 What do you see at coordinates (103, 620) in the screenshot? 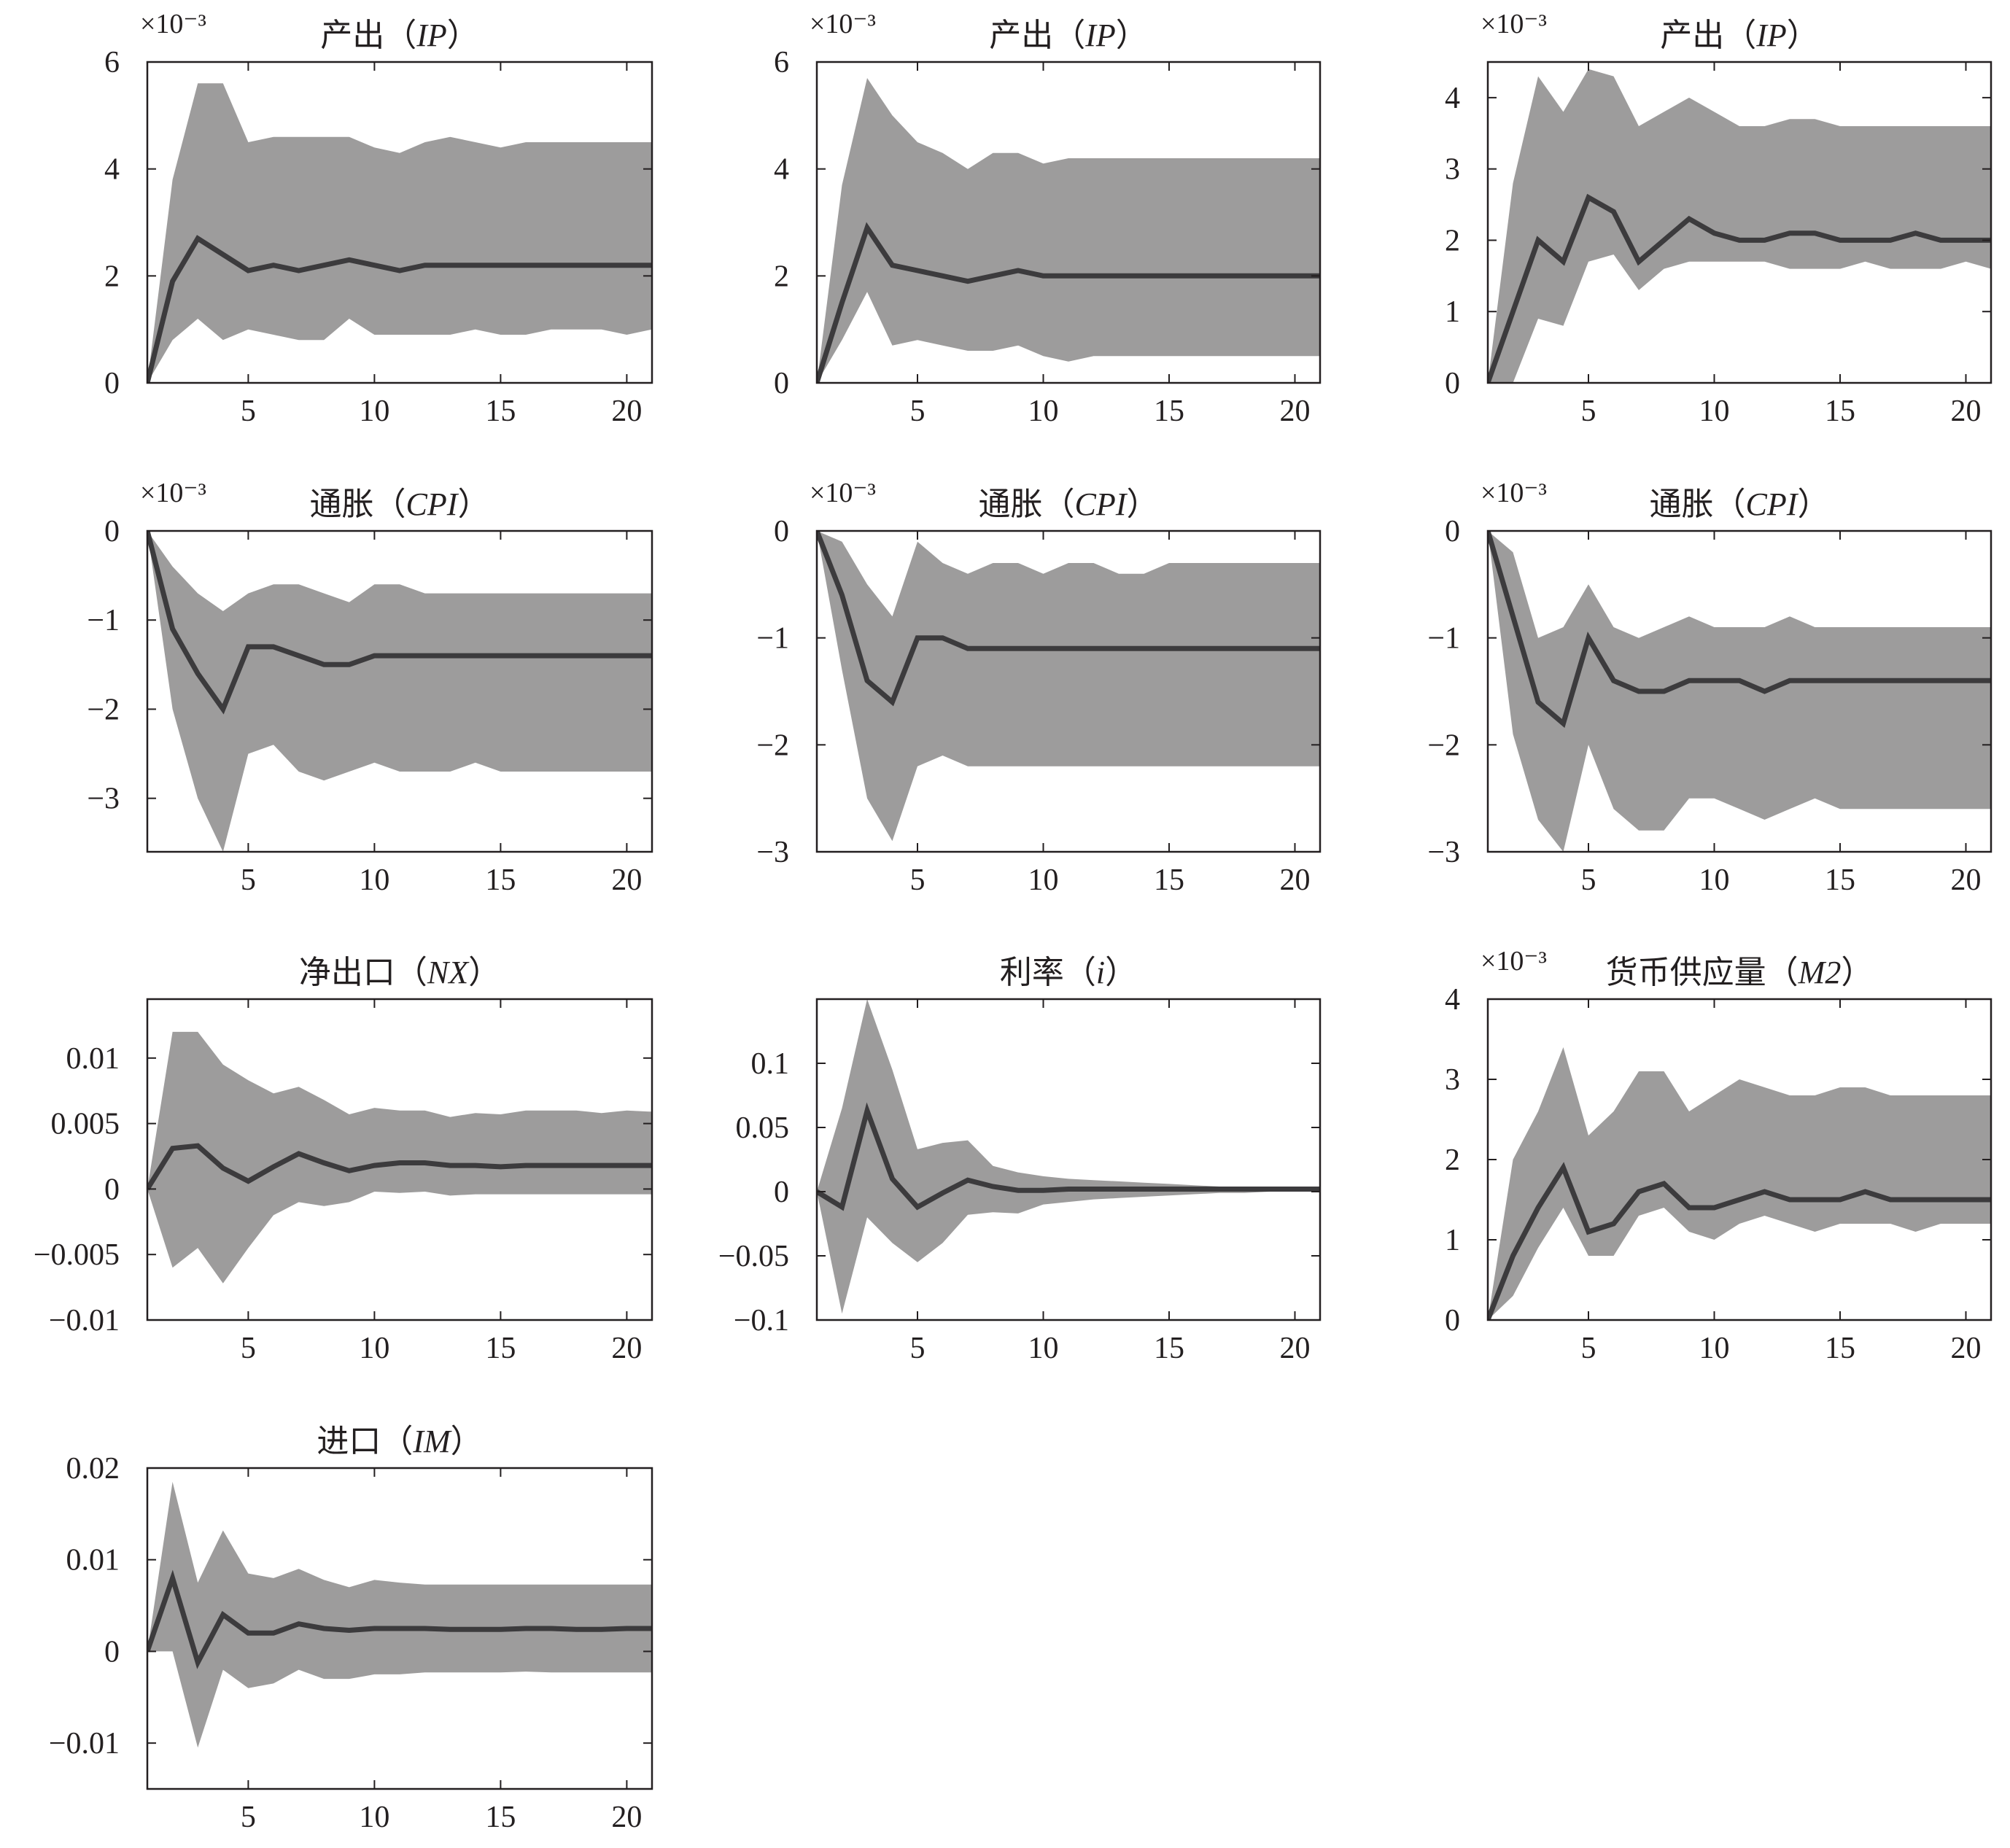
I see `y-tick-label: −1` at bounding box center [103, 620].